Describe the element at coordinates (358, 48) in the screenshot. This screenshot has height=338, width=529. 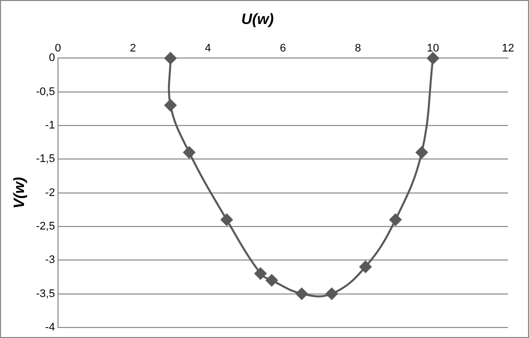
I see `x-tick-label: 8` at that location.